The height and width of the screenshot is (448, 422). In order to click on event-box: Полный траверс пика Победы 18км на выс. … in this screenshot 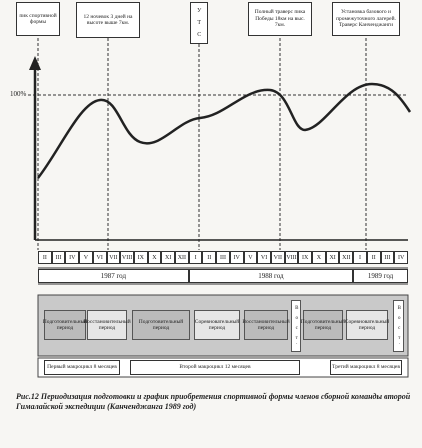, I will do `click(280, 19)`.